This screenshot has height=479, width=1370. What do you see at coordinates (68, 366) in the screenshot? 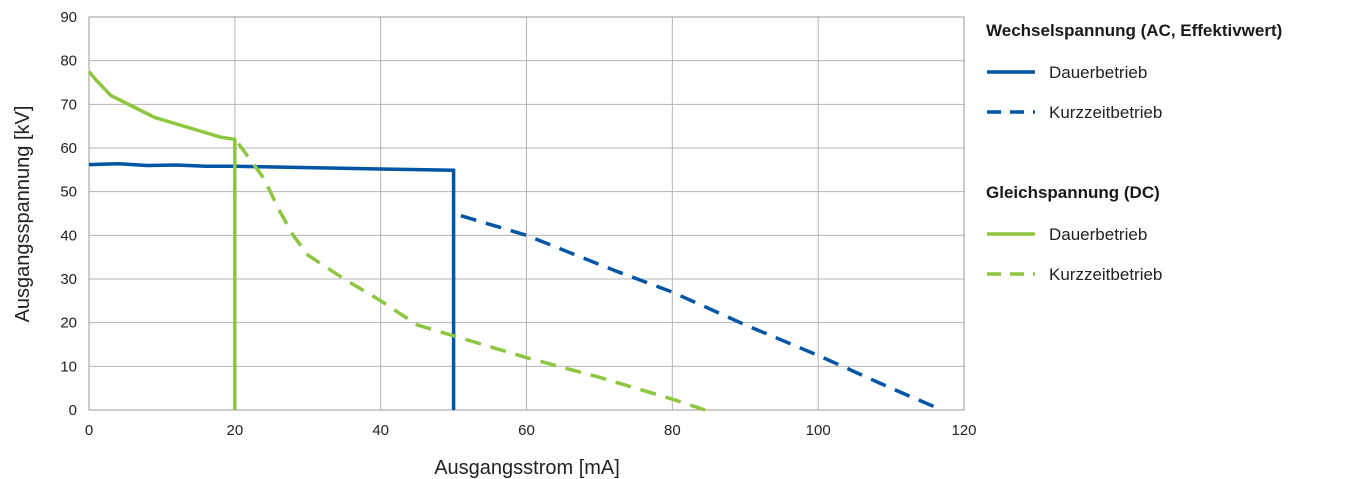
I see `y-tick-label: 10` at bounding box center [68, 366].